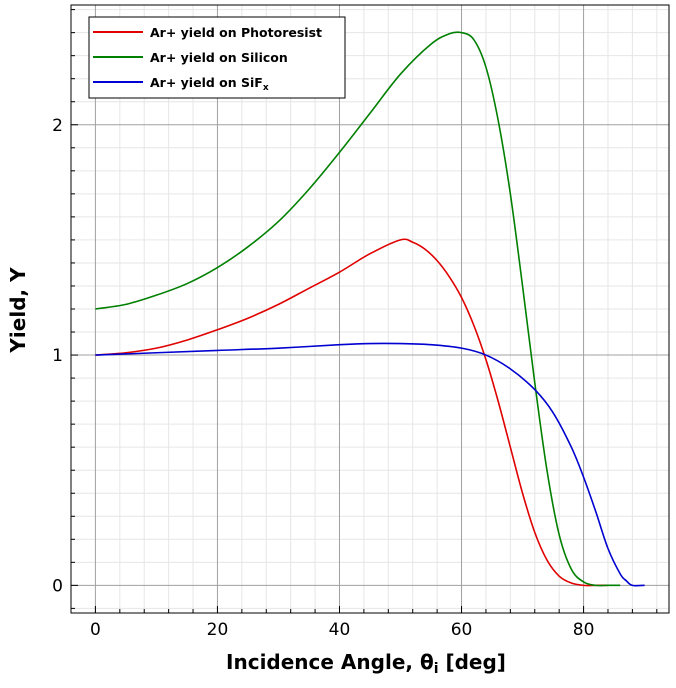  What do you see at coordinates (206, 82) in the screenshot?
I see `legend-label-text: Ar+ yield on SiF` at bounding box center [206, 82].